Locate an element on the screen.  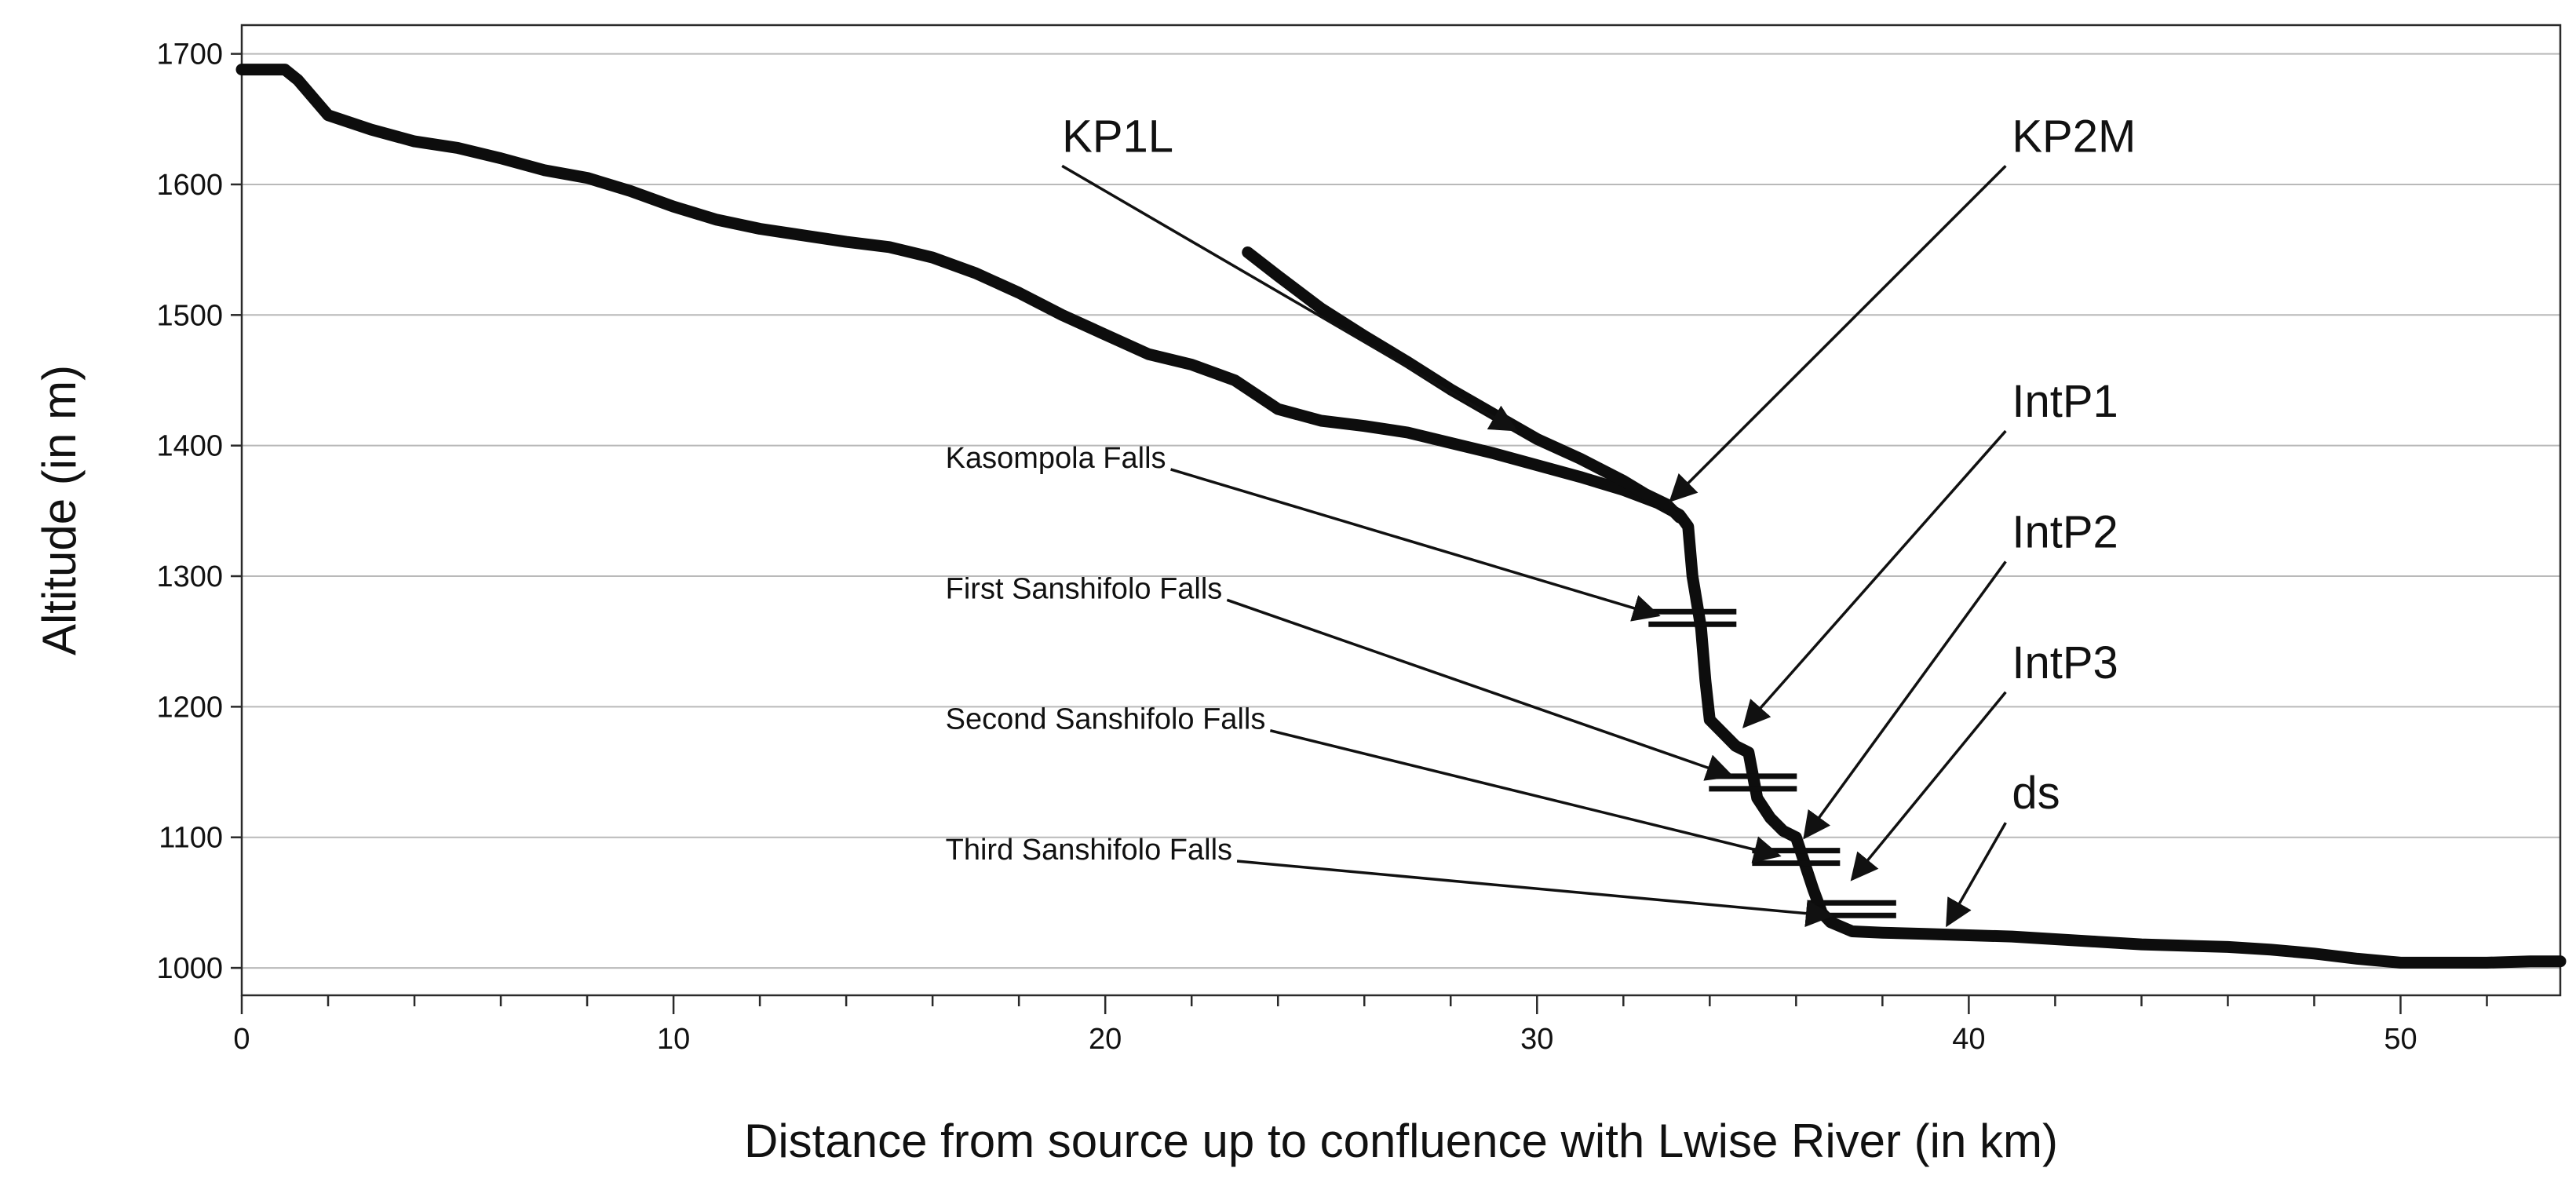
callout-label-ds: ds is located at coordinates (2036, 793).